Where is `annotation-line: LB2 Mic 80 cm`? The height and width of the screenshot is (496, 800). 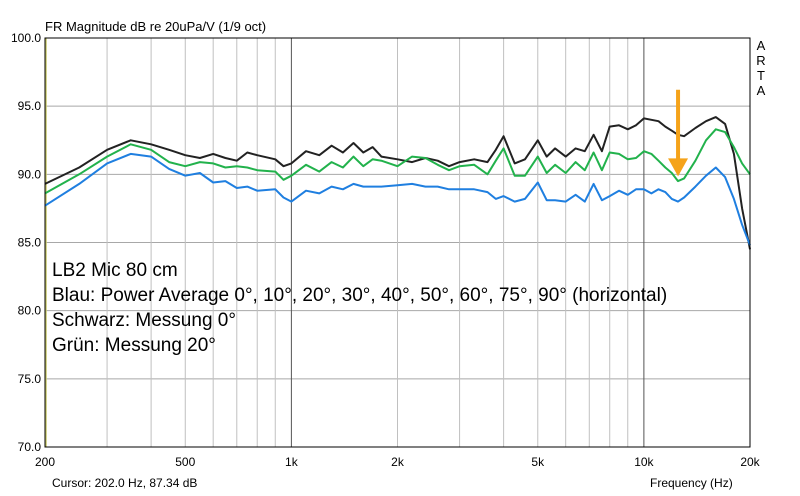
annotation-line: LB2 Mic 80 cm is located at coordinates (115, 270).